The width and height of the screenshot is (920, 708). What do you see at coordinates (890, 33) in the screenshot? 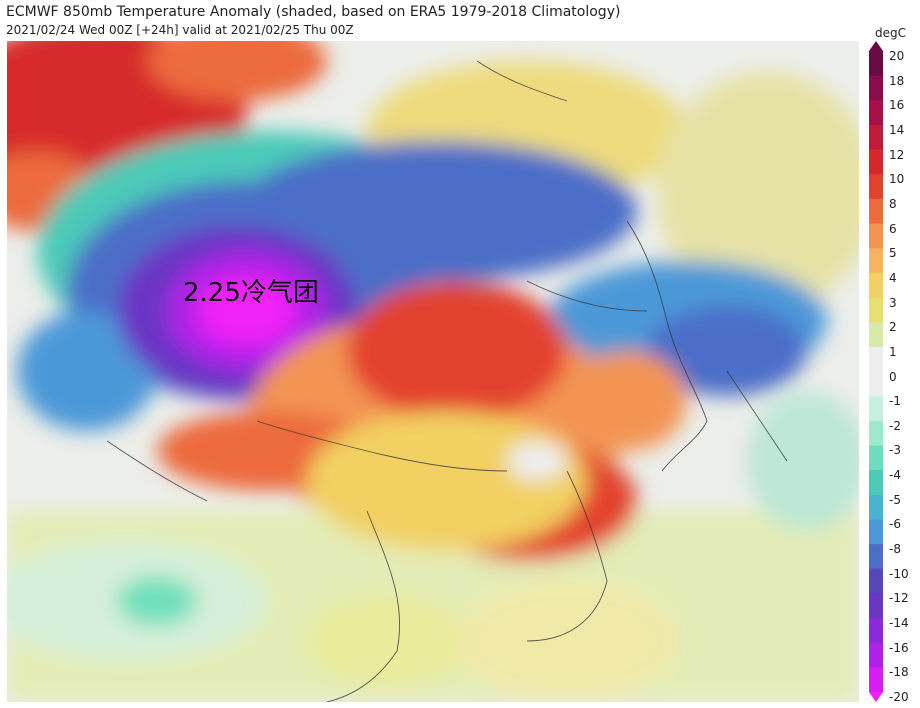
I see `colorbar-unit: degC` at bounding box center [890, 33].